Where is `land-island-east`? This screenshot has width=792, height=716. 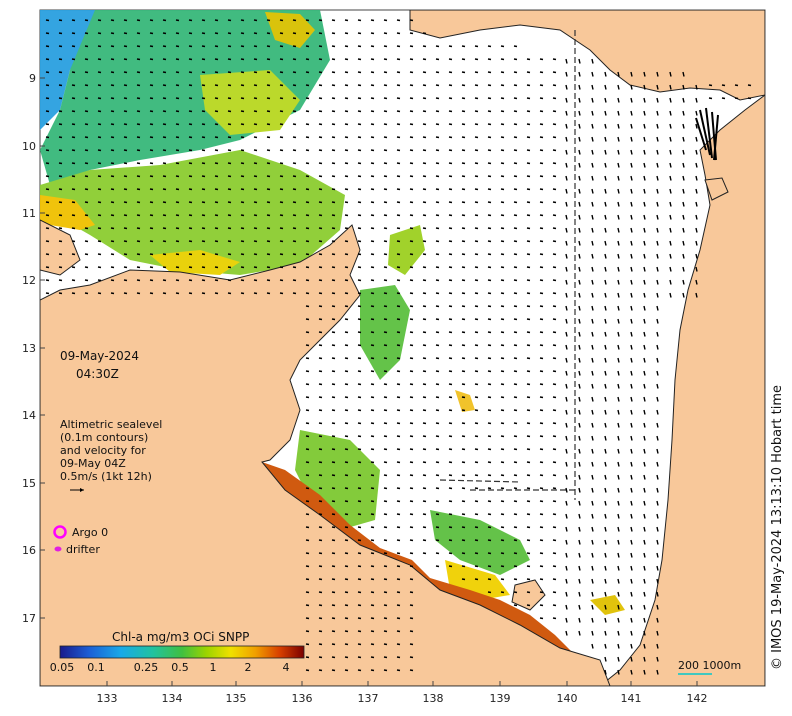 land-island-east is located at coordinates (716, 189).